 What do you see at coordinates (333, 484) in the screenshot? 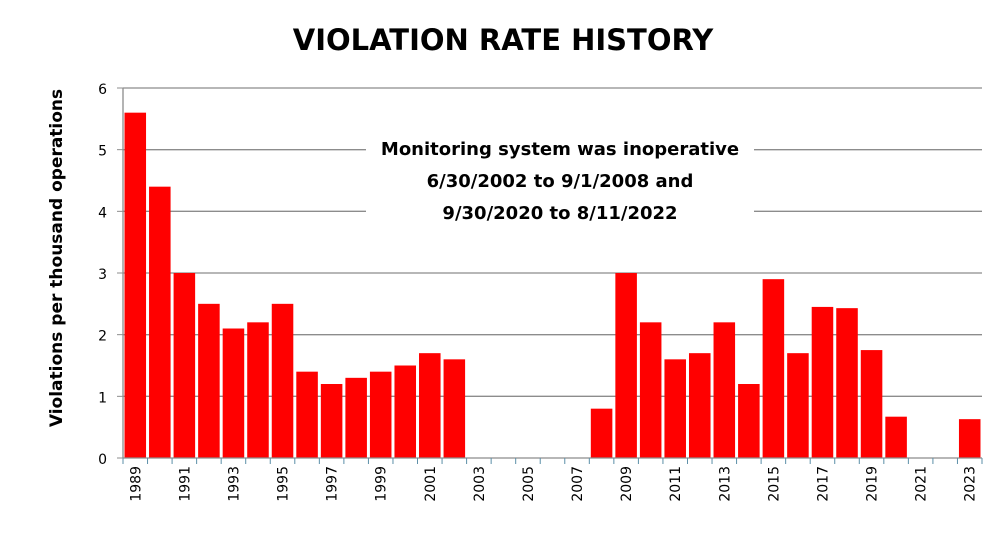
I see `x-tick-label: 1997` at bounding box center [333, 484].